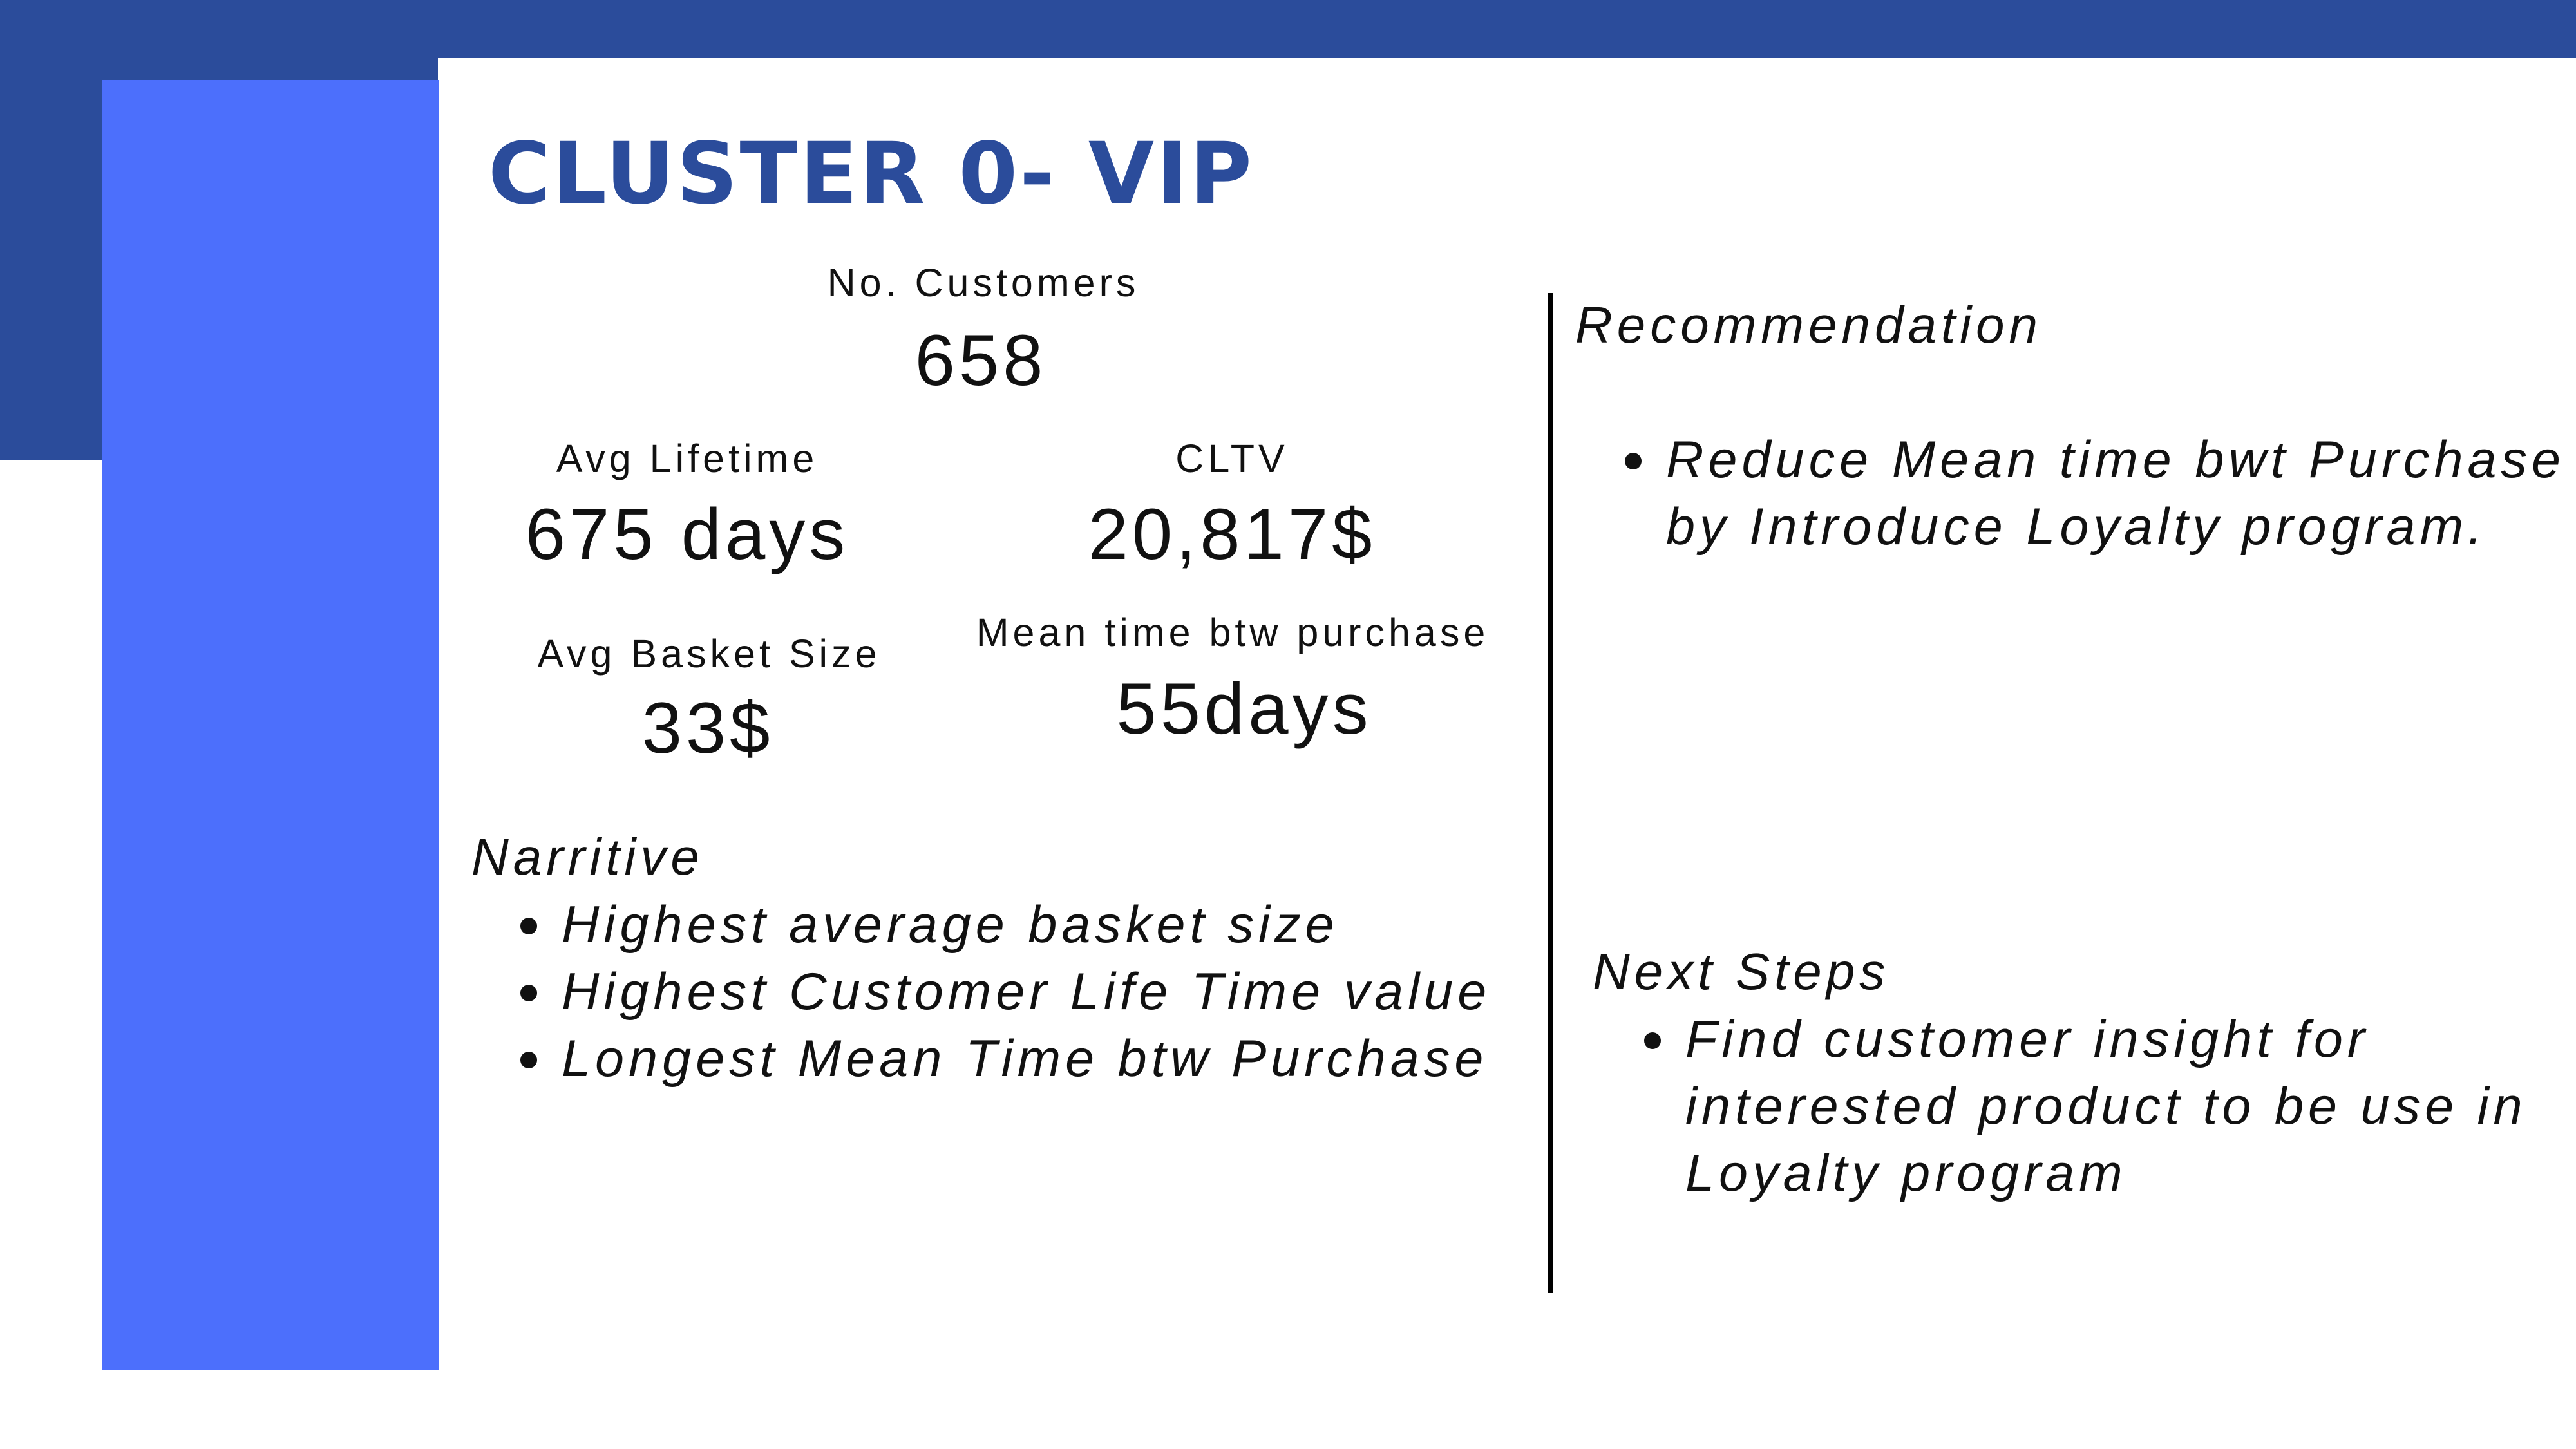 The height and width of the screenshot is (1449, 2576). What do you see at coordinates (587, 857) in the screenshot?
I see `narrative-heading: Narritive` at bounding box center [587, 857].